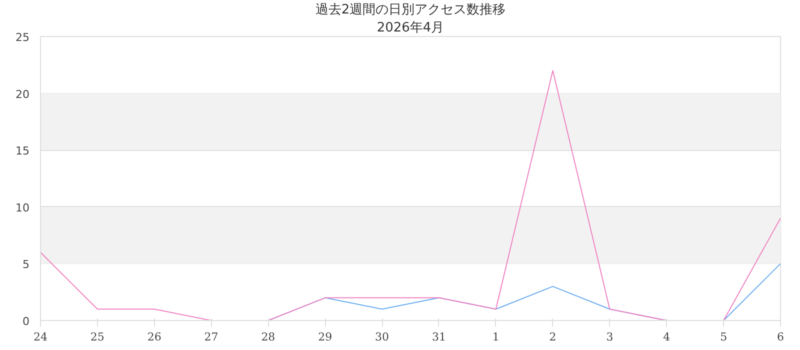  Describe the element at coordinates (23, 151) in the screenshot. I see `y-tick-label: 15` at that location.